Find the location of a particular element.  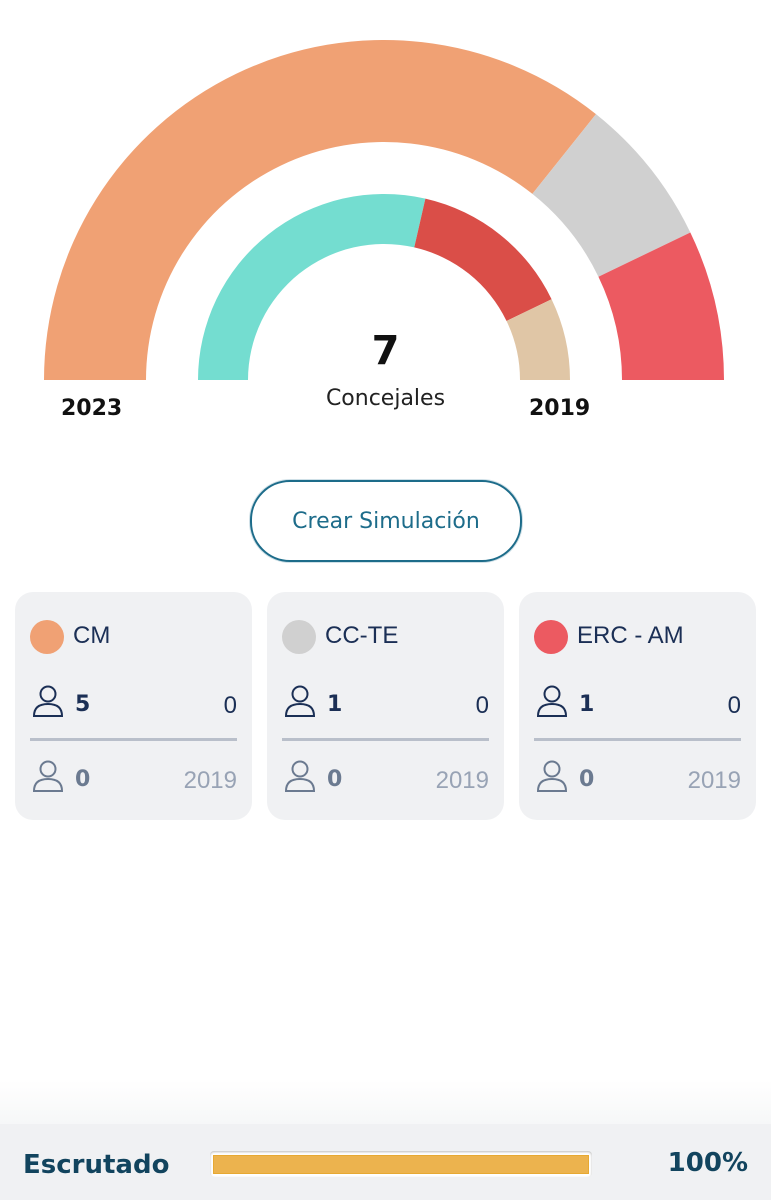

scrutiny-label: Escrutado is located at coordinates (96, 1165).